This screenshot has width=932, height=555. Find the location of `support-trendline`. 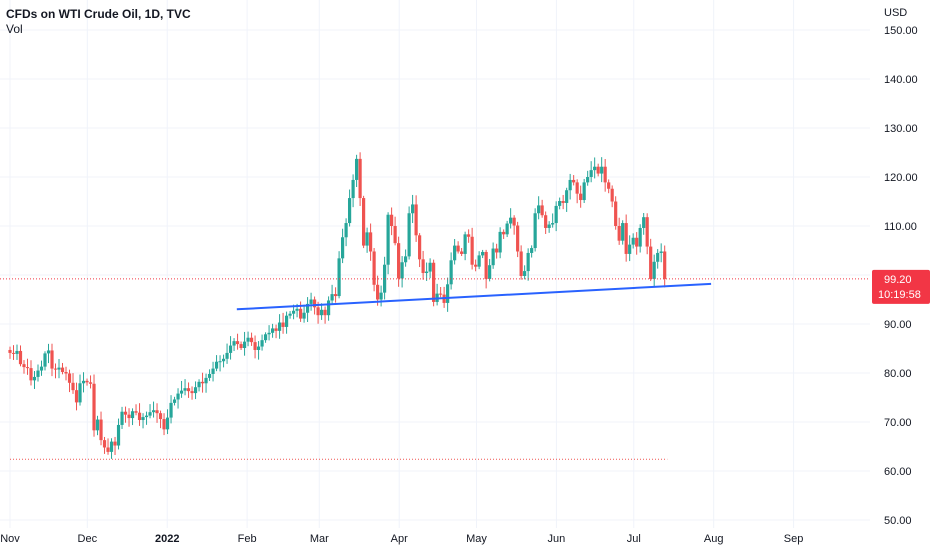

support-trendline is located at coordinates (474, 296).